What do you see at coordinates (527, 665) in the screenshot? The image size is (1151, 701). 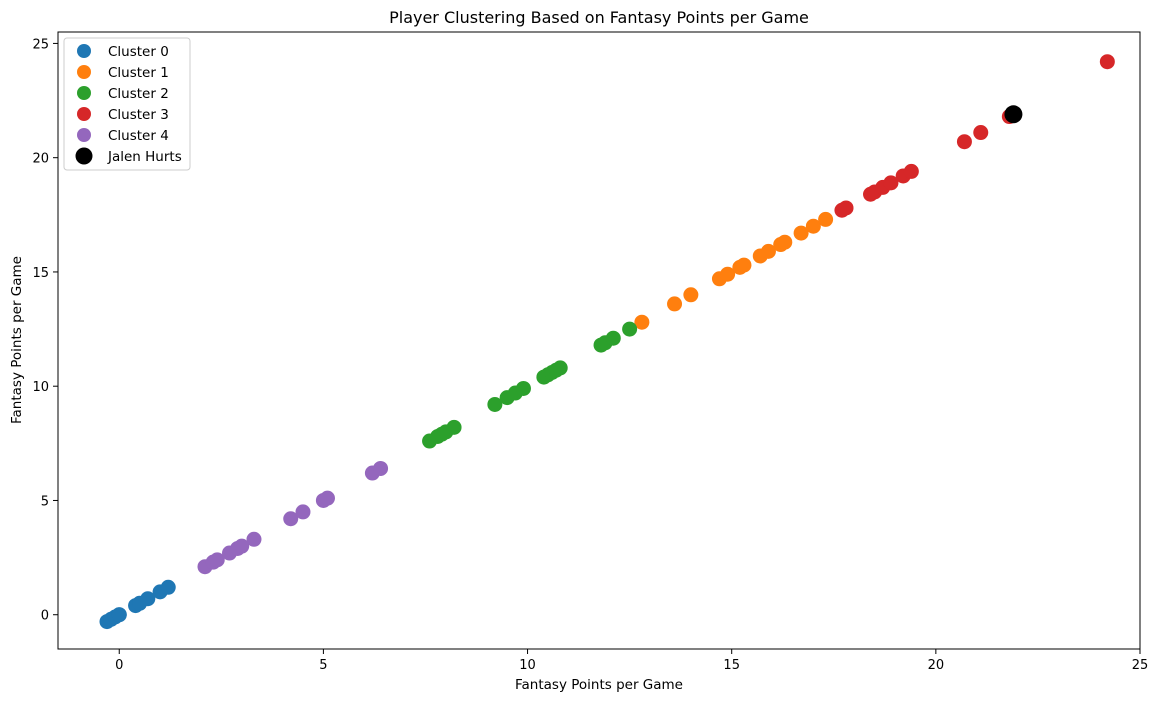 I see `x-tick-label: 10` at bounding box center [527, 665].